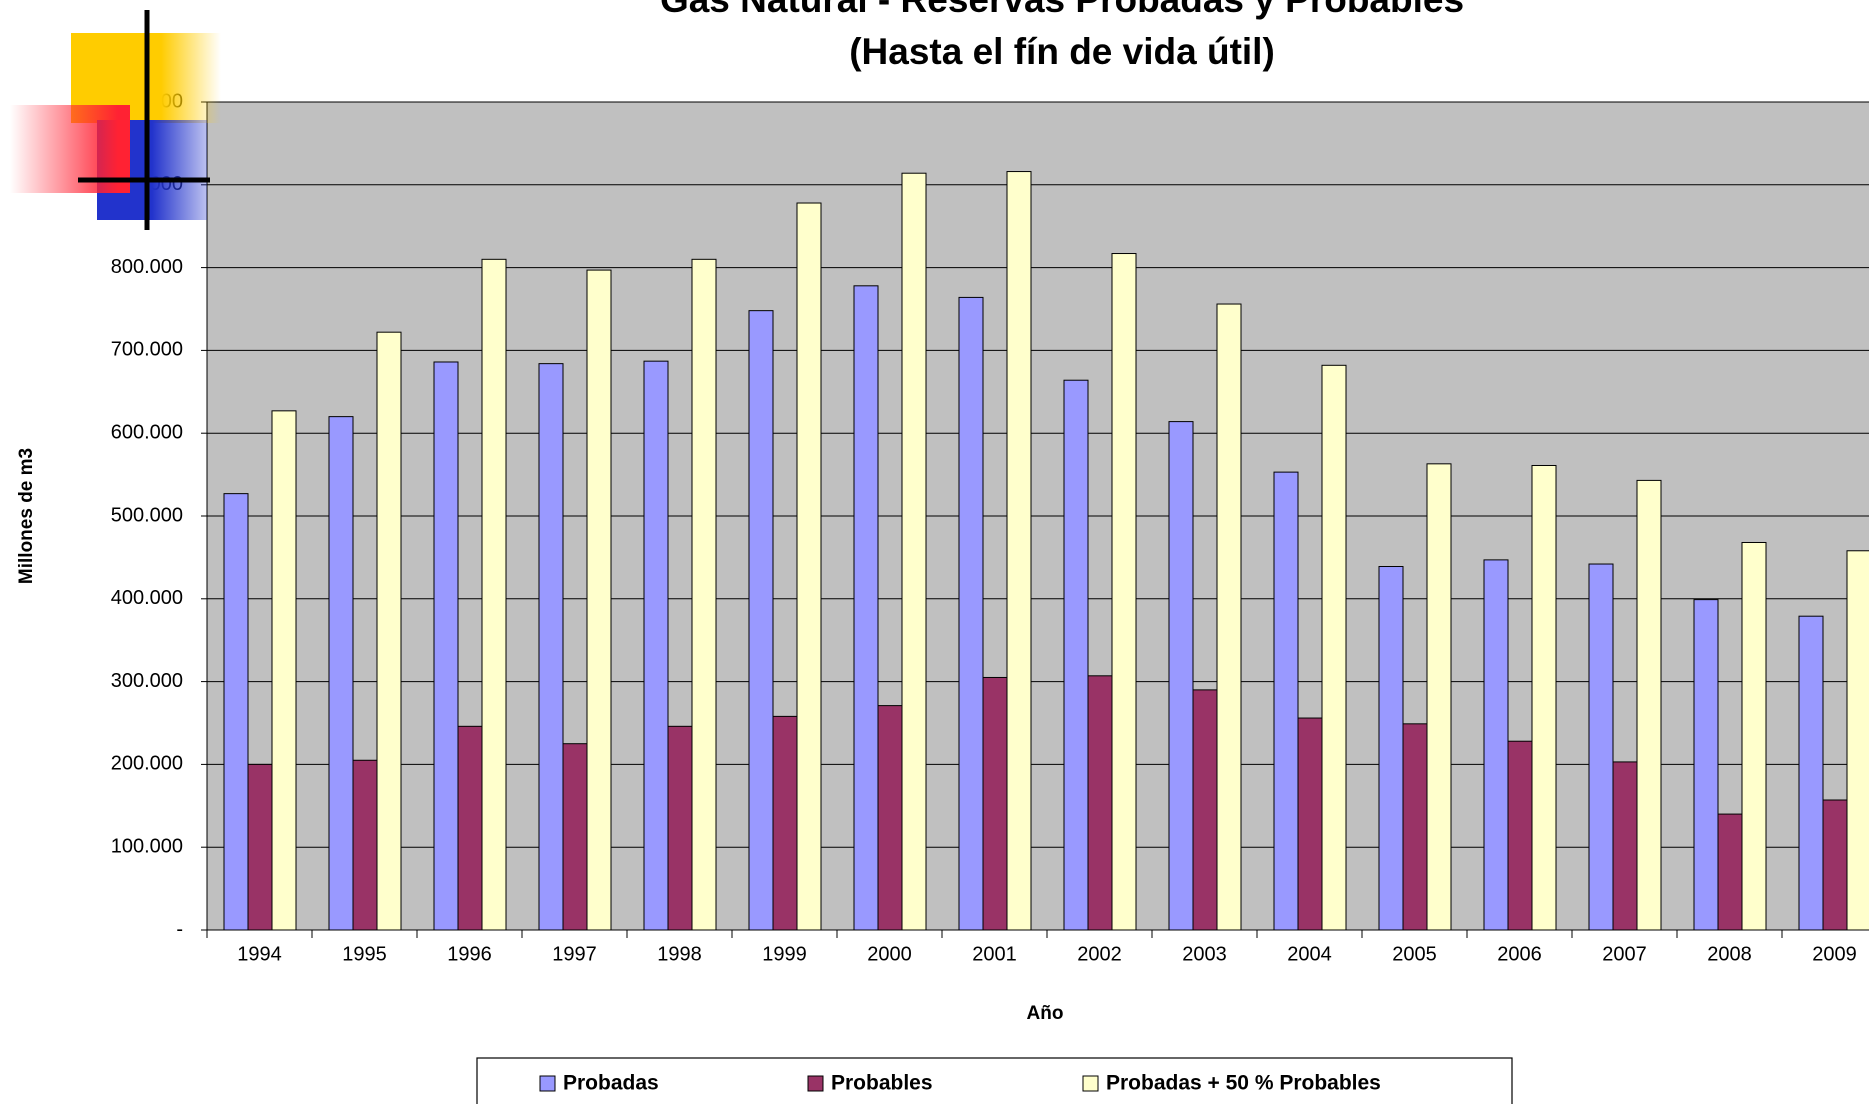 This screenshot has height=1104, width=1869. What do you see at coordinates (147, 681) in the screenshot?
I see `y-tick-label: 300.000` at bounding box center [147, 681].